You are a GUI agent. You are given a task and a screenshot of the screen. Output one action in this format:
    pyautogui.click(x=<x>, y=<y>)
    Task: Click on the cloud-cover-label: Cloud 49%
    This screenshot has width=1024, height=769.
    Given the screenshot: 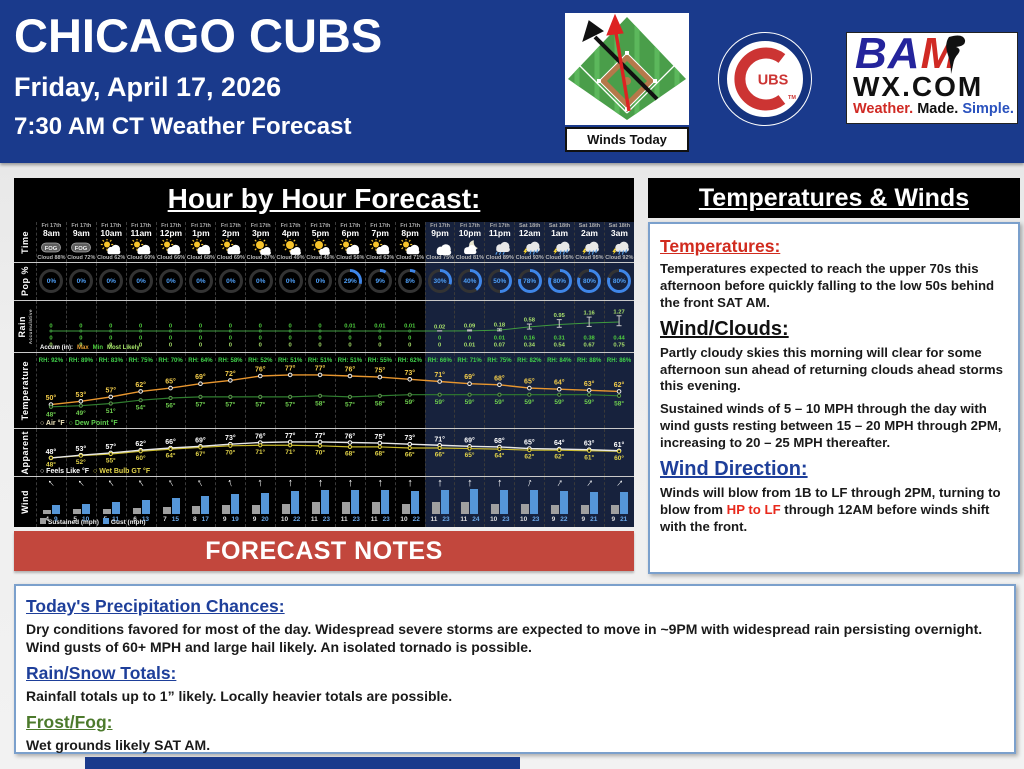 What is the action you would take?
    pyautogui.click(x=290, y=258)
    